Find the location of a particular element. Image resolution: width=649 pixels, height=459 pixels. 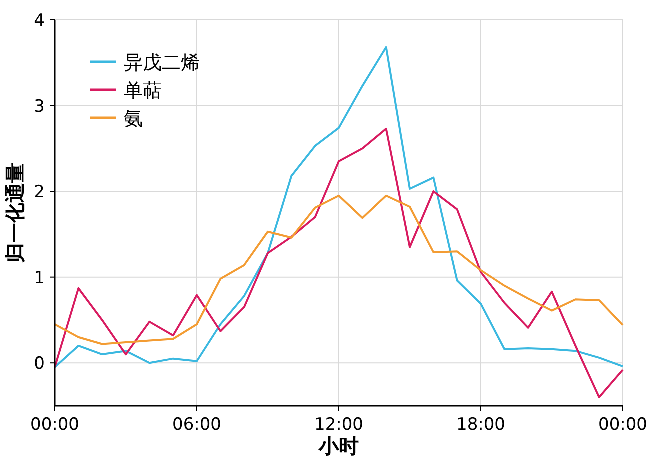

y-tick-label: 2 is located at coordinates (39, 192).